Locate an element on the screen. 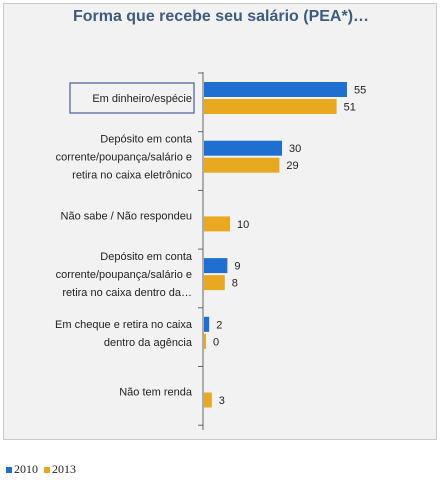 The height and width of the screenshot is (482, 442). legend-swatch-2013 is located at coordinates (47, 469).